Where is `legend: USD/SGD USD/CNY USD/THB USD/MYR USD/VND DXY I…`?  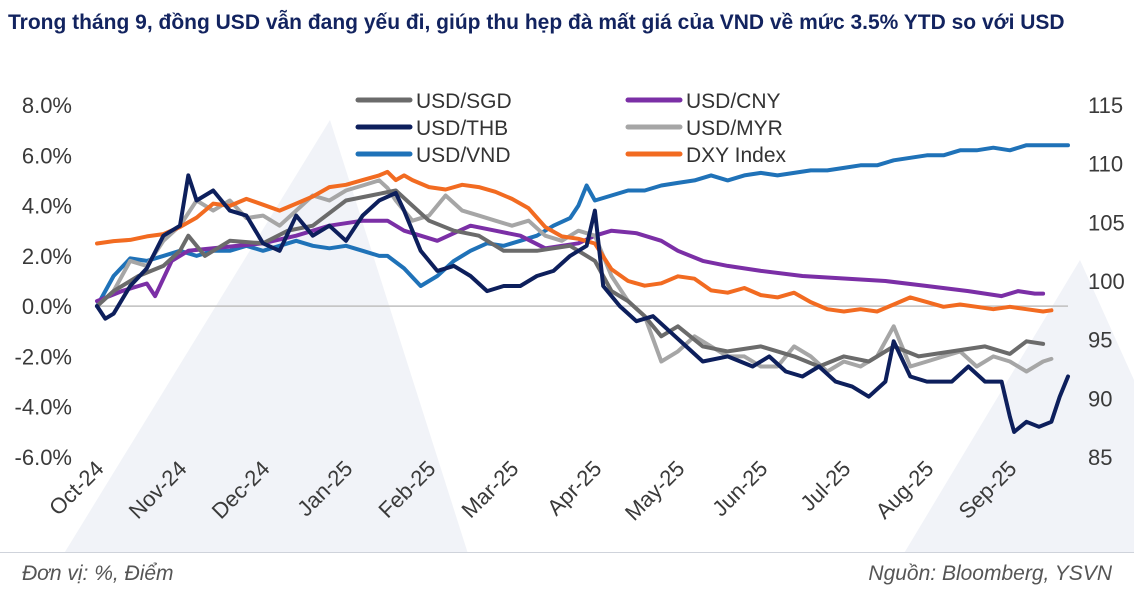
legend: USD/SGD USD/CNY USD/THB USD/MYR USD/VND DXY I… is located at coordinates (571, 128).